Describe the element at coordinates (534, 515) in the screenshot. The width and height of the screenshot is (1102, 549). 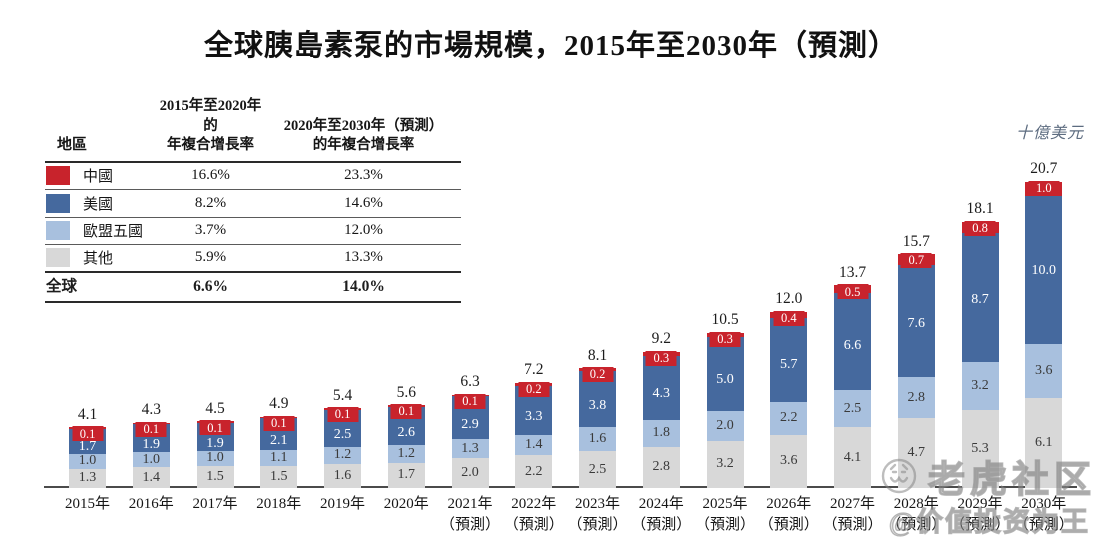
I see `x-tick-label: 2022年 （預測）` at that location.